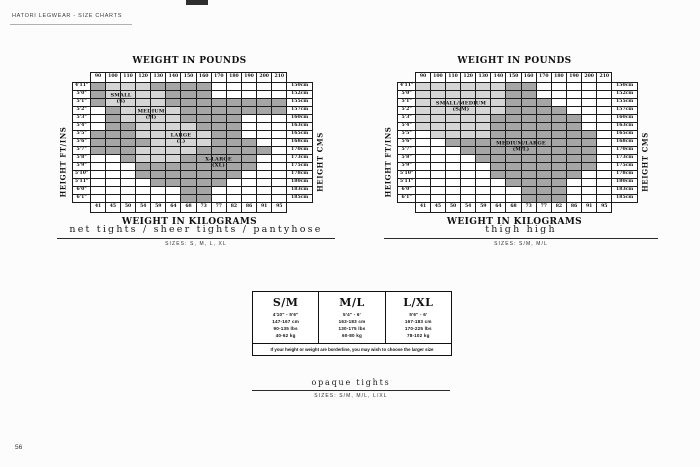 Image resolution: width=700 pixels, height=467 pixels. Describe the element at coordinates (299, 94) in the screenshot. I see `height-cm-label: 152cm` at that location.